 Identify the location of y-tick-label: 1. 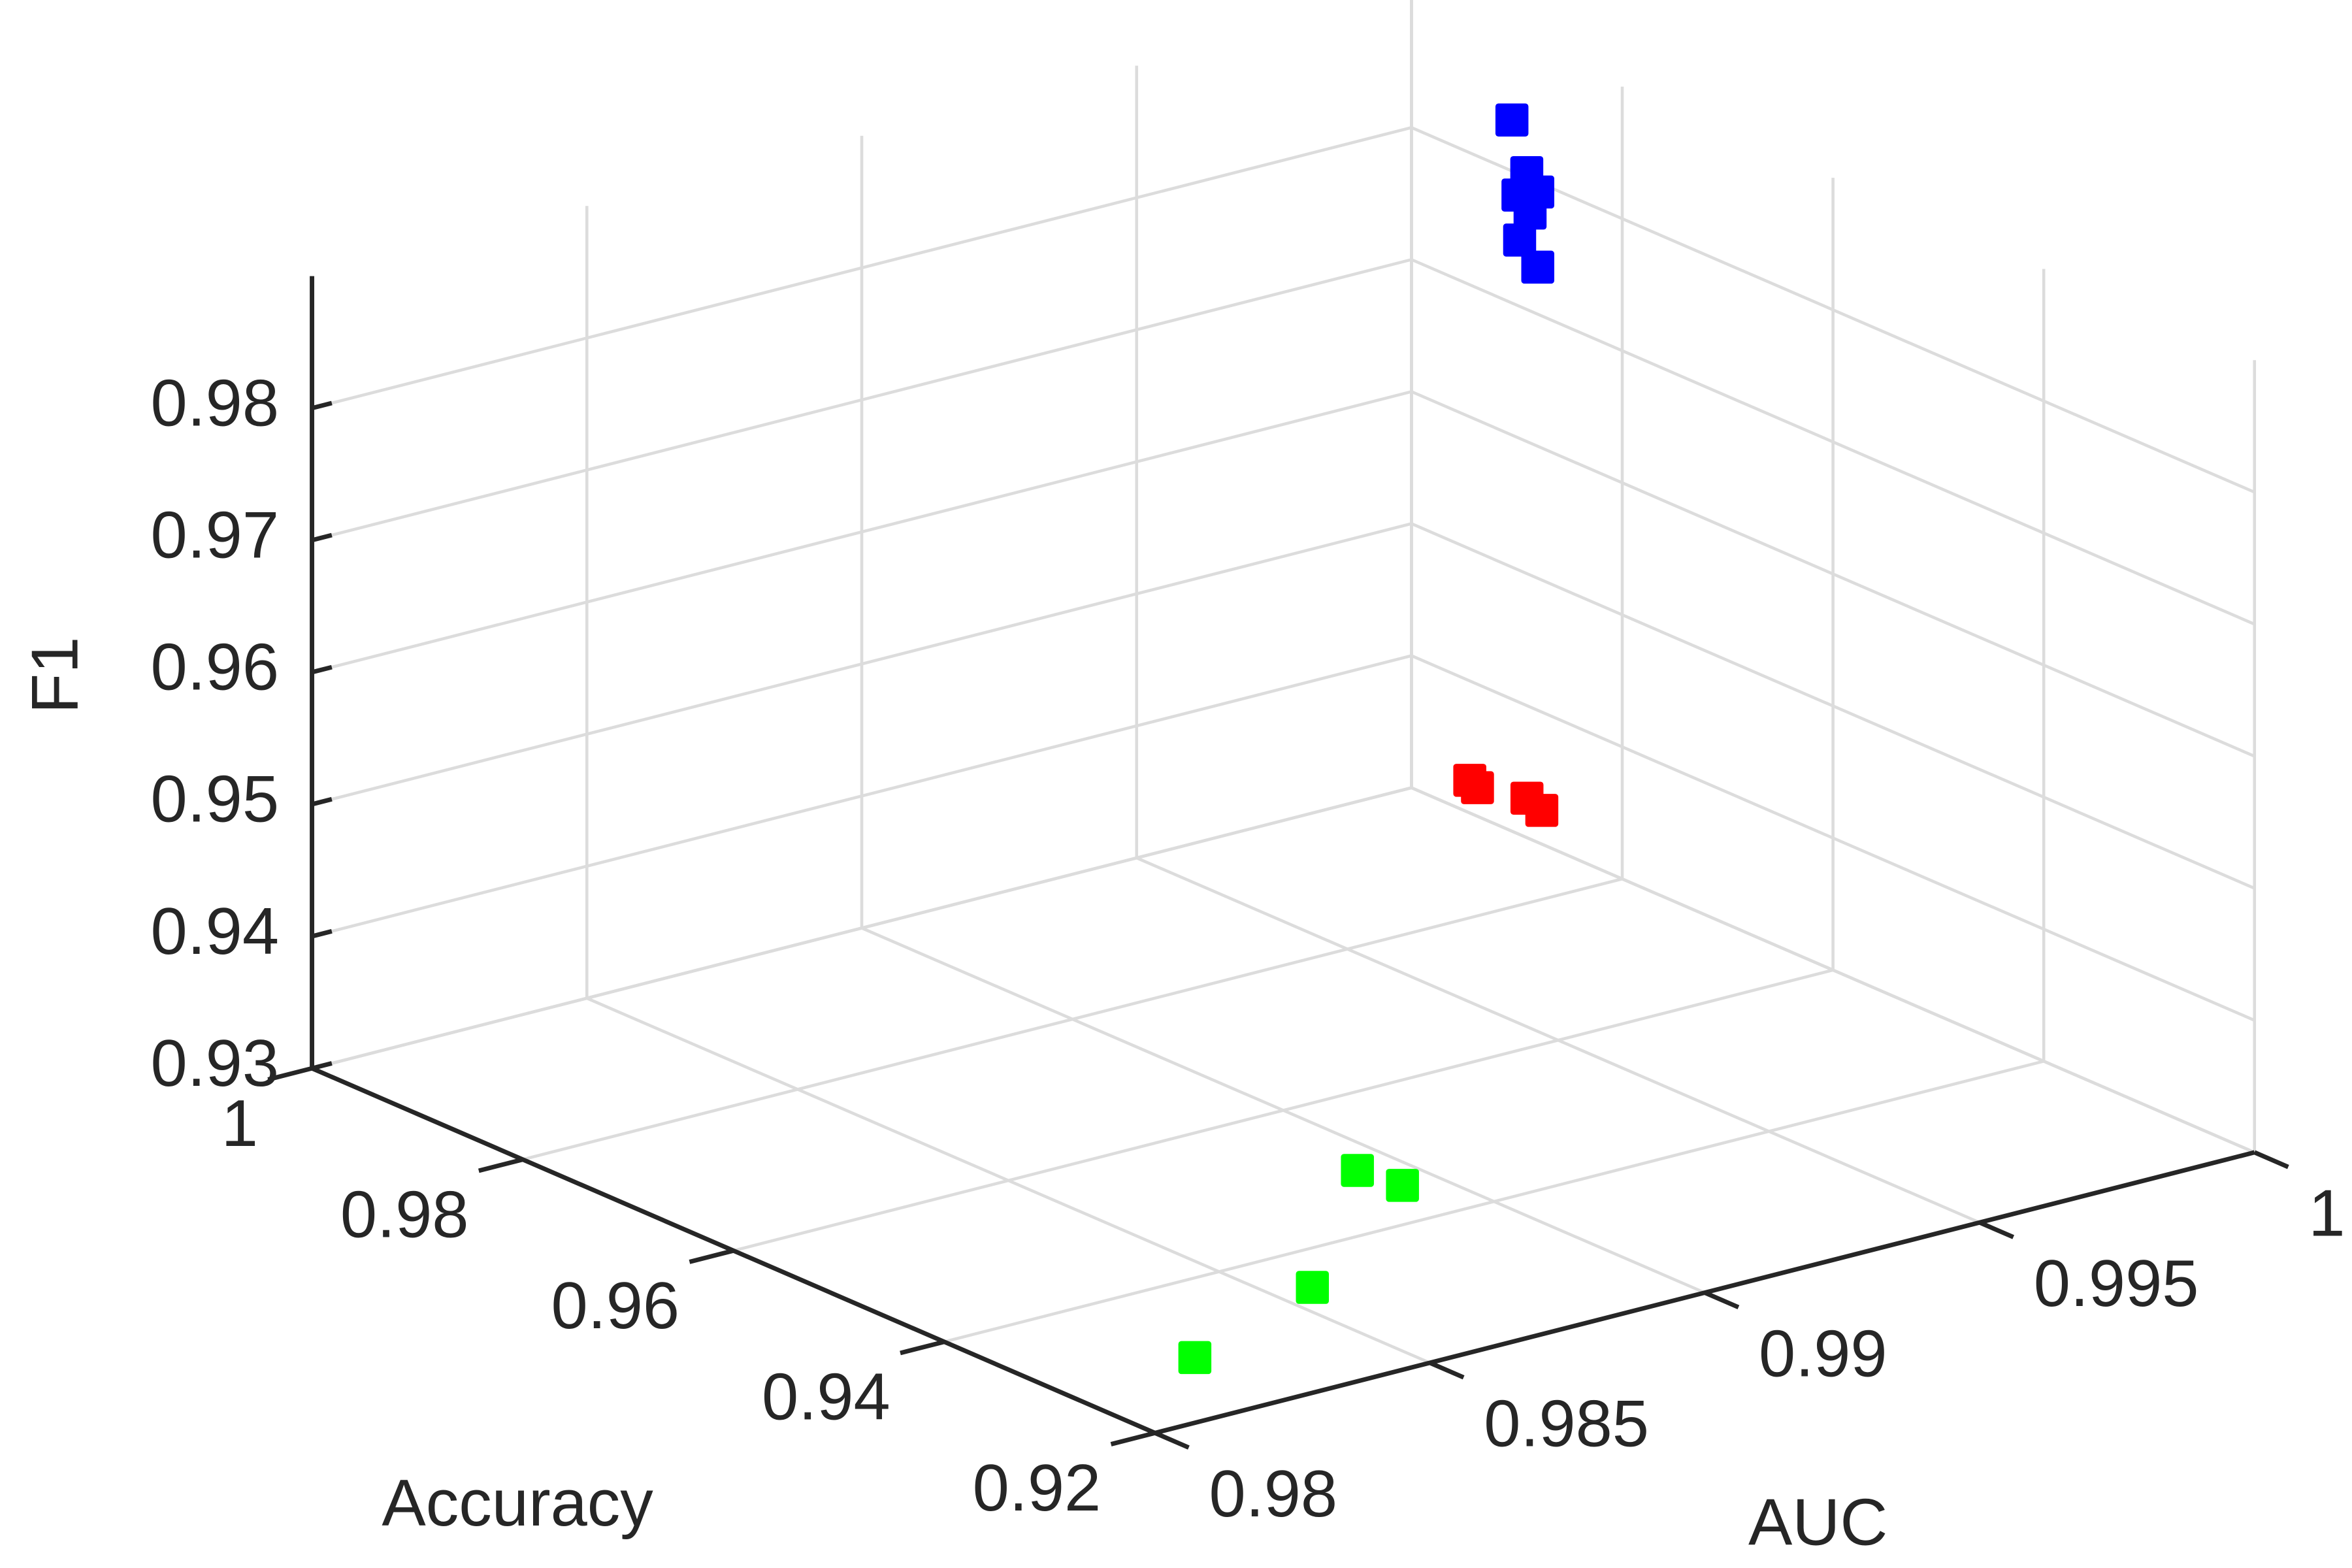
(2326, 1213).